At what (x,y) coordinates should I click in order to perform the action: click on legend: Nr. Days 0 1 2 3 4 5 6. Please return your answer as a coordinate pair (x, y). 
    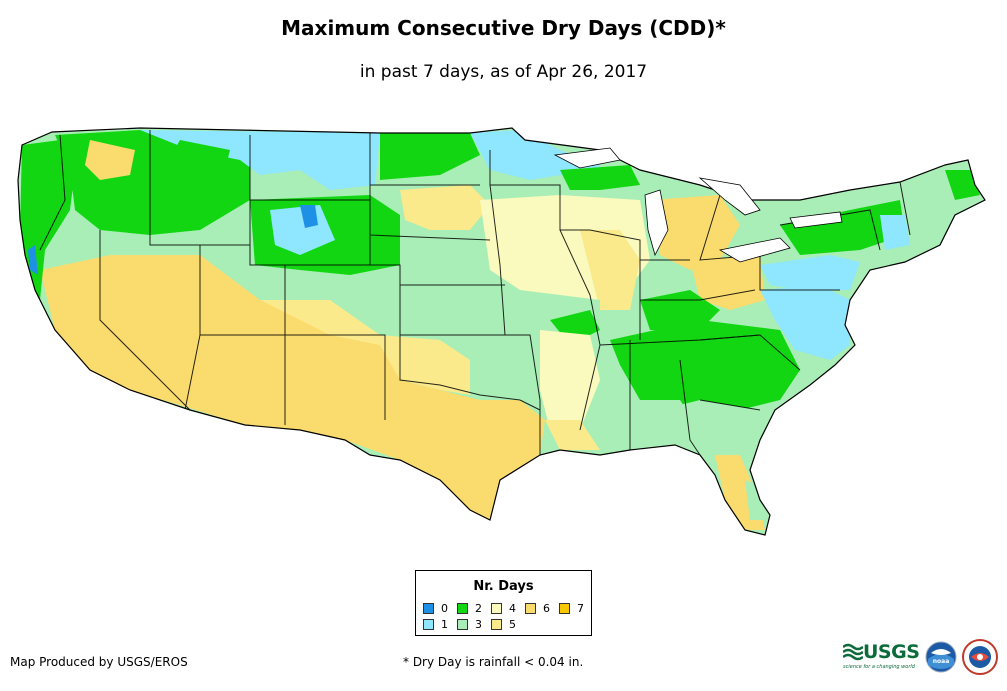
    Looking at the image, I should click on (503, 603).